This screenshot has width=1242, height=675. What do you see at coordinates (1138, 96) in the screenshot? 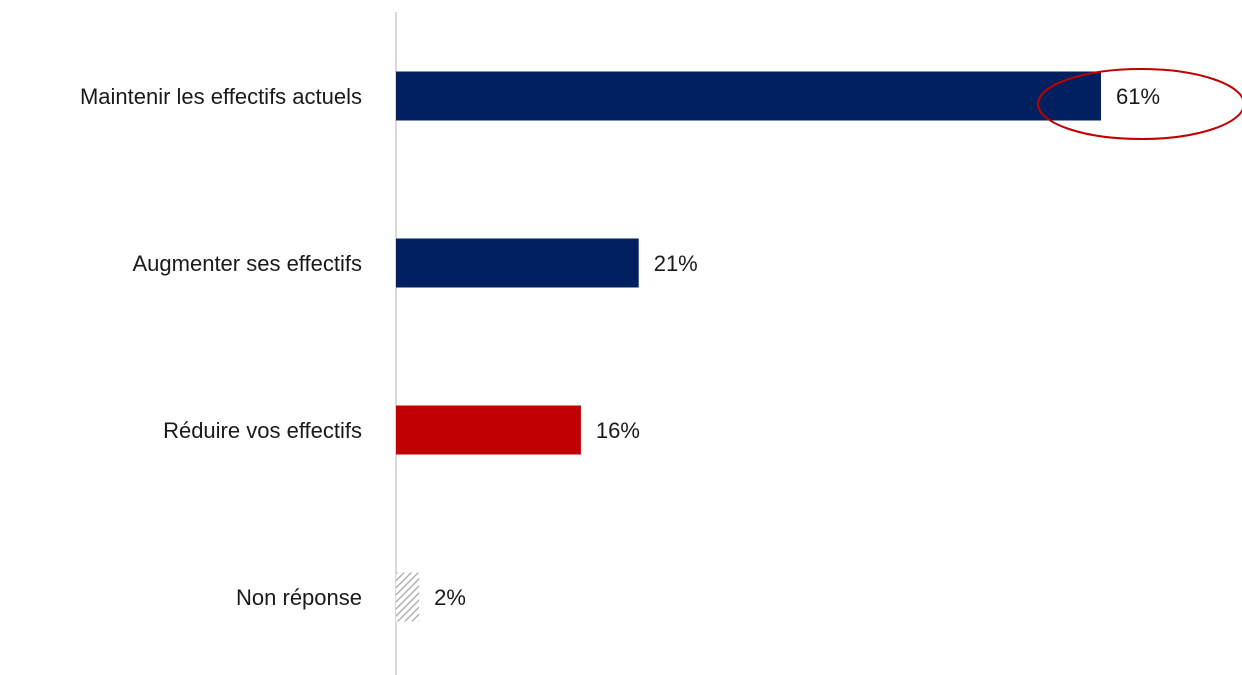
I see `value-label: 61%` at bounding box center [1138, 96].